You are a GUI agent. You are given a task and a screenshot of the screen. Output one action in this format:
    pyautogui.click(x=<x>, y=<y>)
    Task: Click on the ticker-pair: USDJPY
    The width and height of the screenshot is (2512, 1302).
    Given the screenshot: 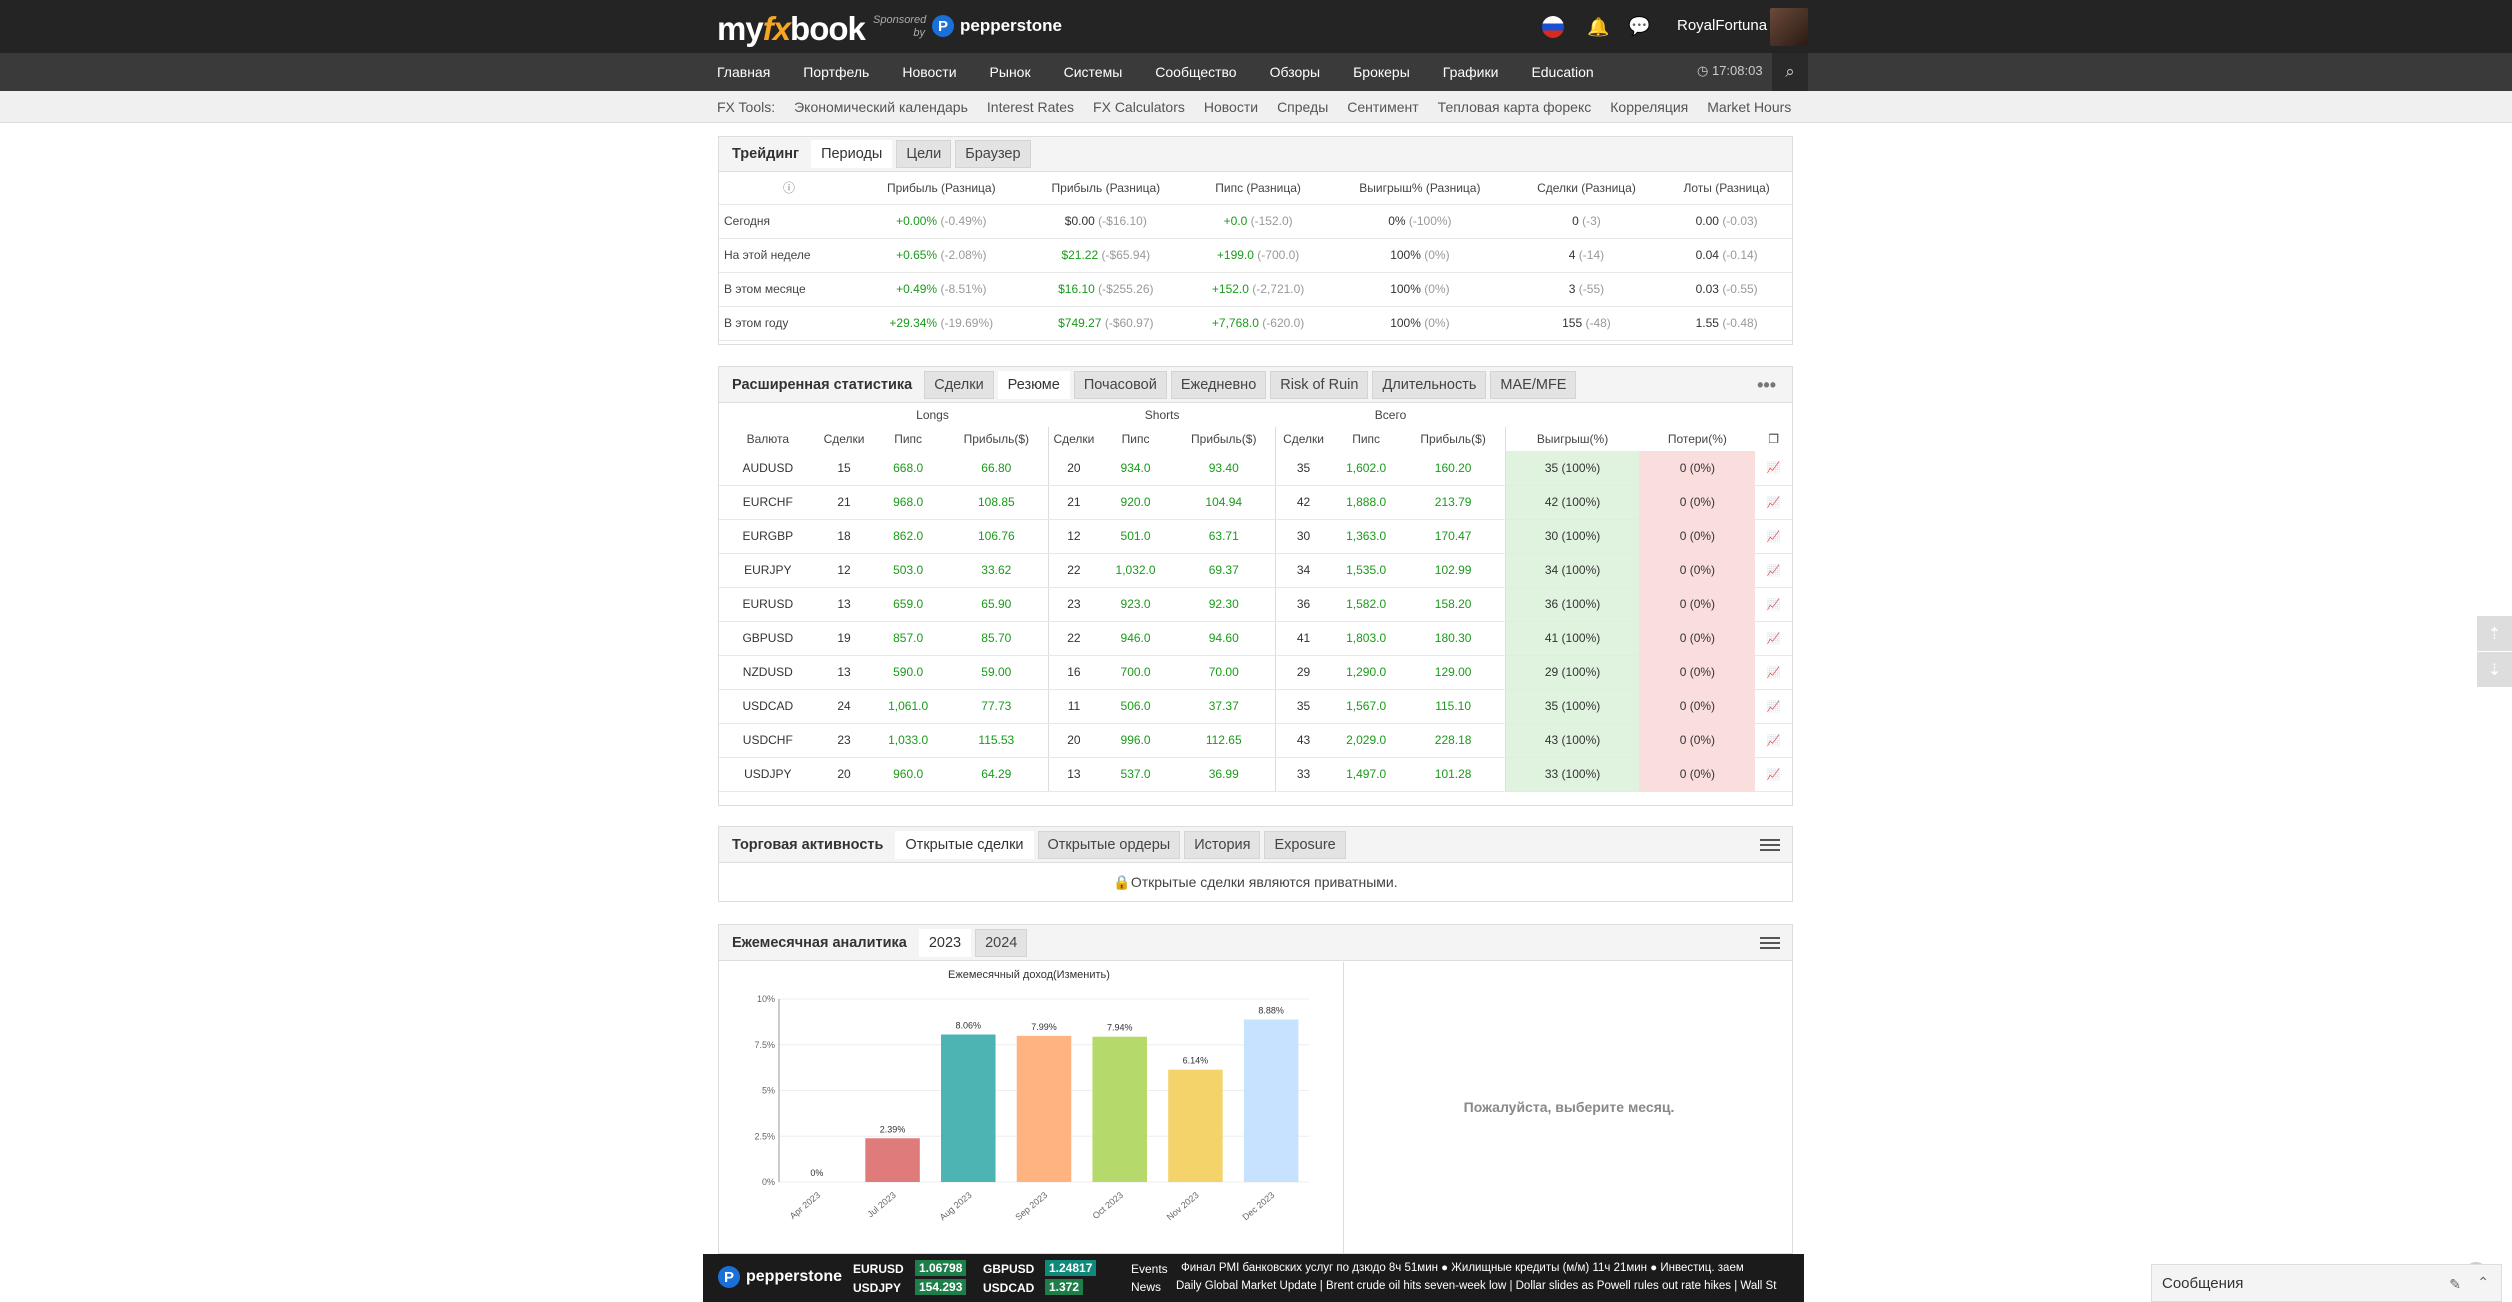 What is the action you would take?
    pyautogui.click(x=877, y=1288)
    